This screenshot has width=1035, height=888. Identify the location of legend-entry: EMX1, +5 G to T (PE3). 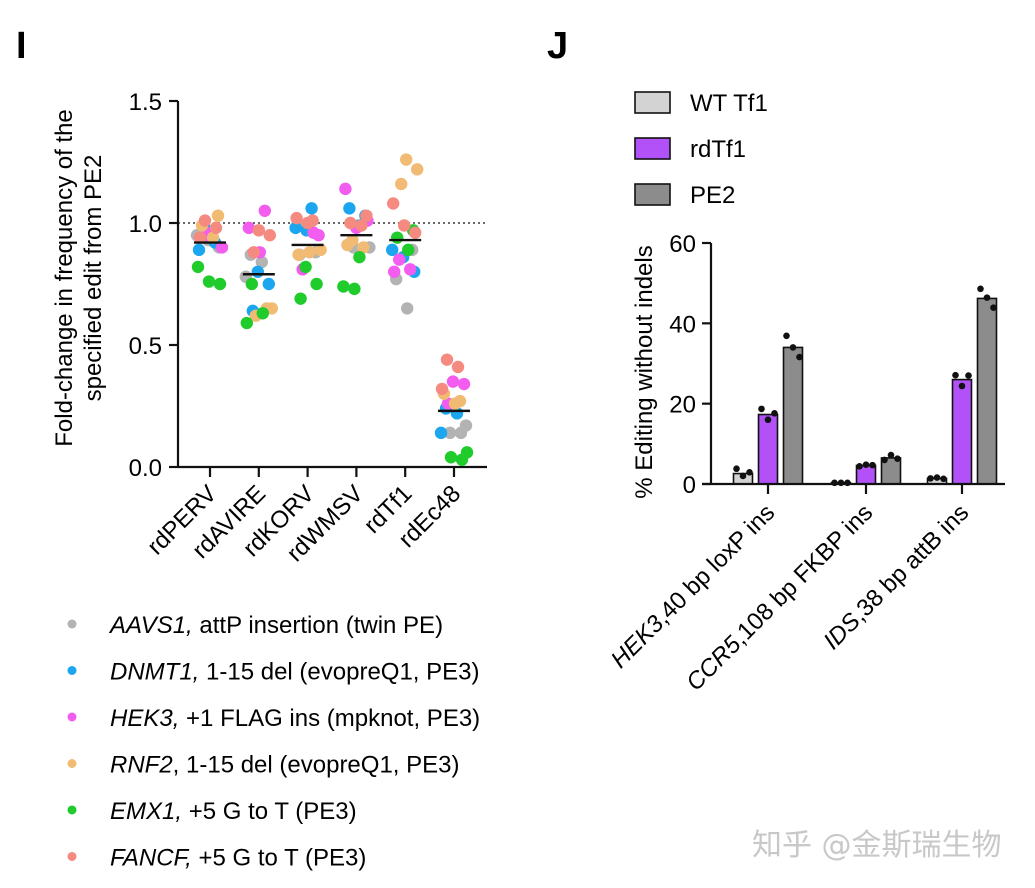
(233, 811).